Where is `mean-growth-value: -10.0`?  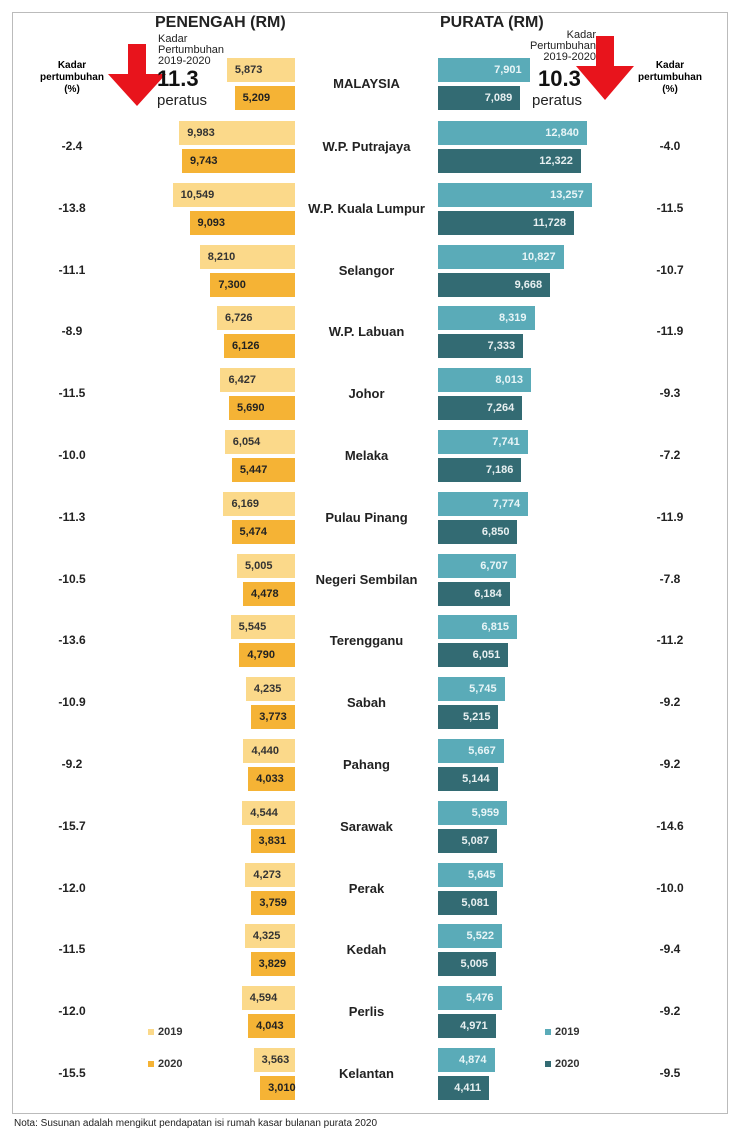
mean-growth-value: -10.0 is located at coordinates (670, 887).